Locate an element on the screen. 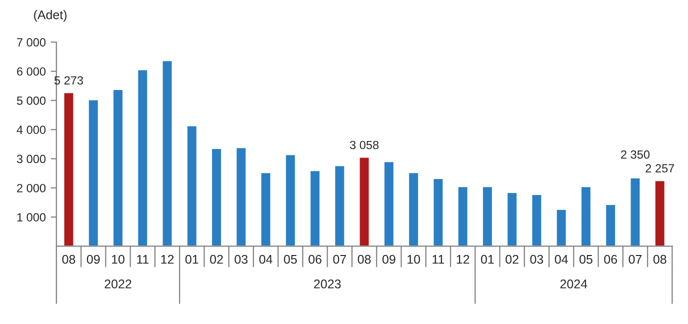 The width and height of the screenshot is (688, 324). y-axis-title: (Adet) is located at coordinates (50, 16).